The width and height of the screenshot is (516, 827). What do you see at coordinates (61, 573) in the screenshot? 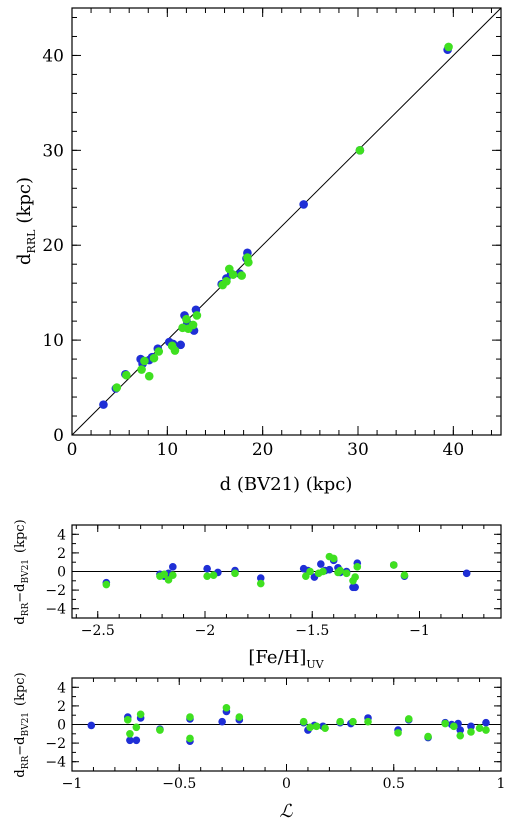
I see `metallicity-ytick-label: 0` at bounding box center [61, 573].